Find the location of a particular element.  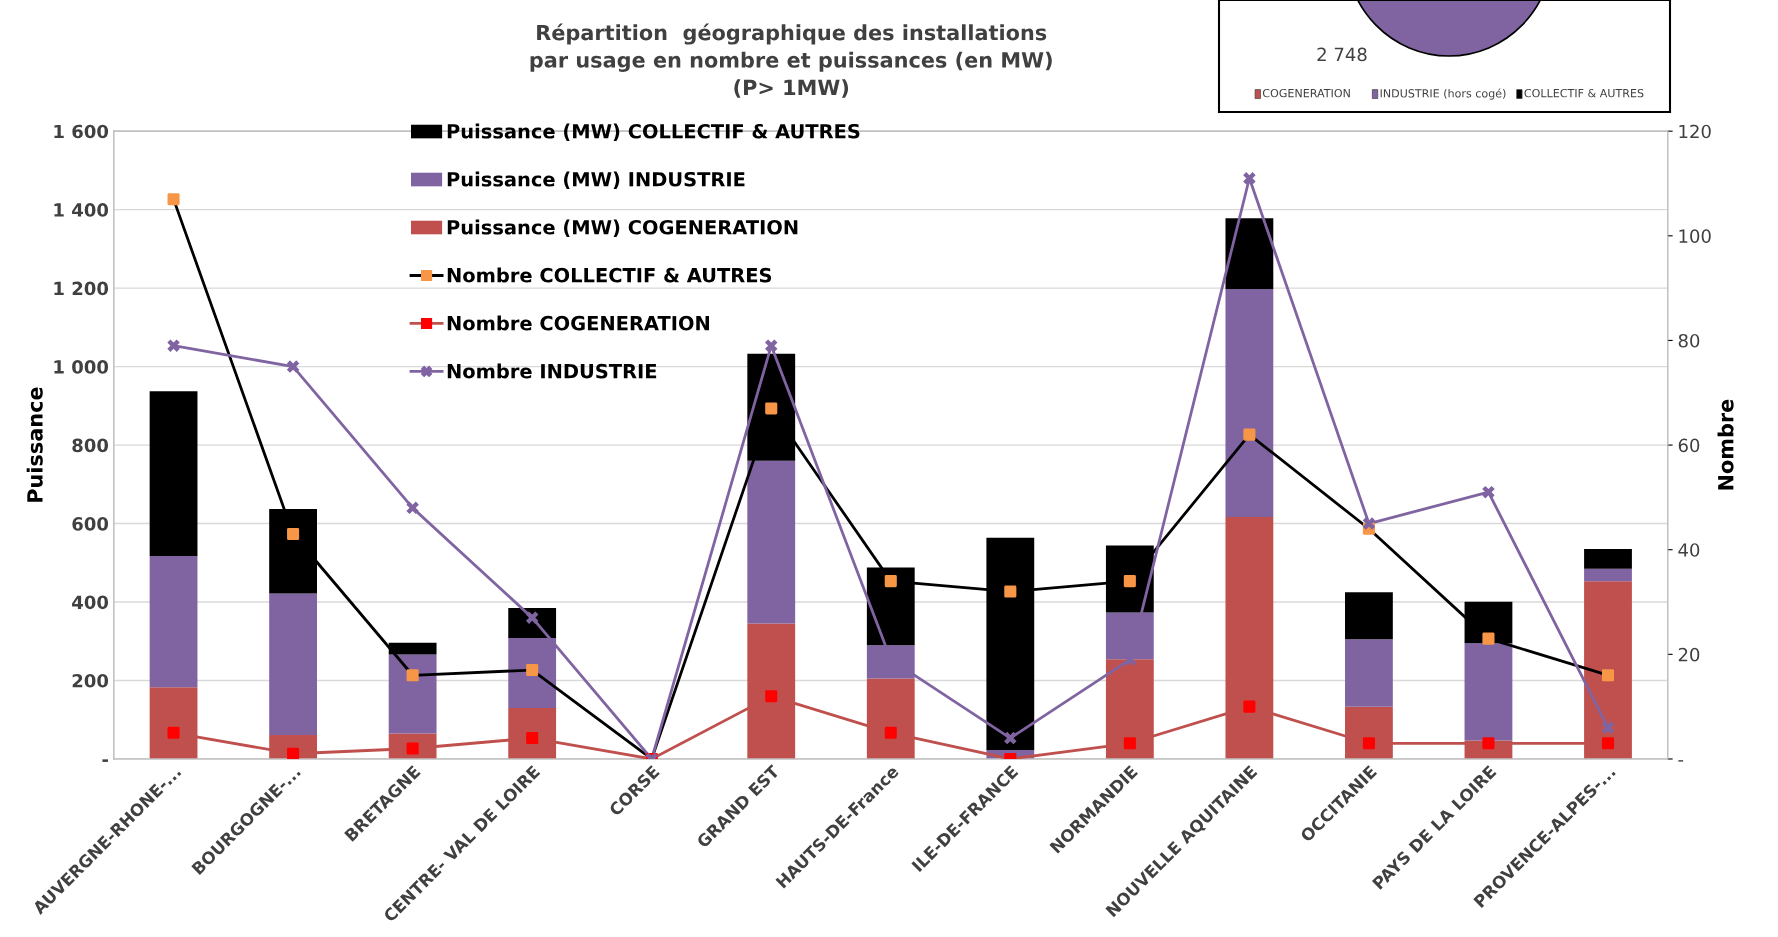

y-axis-title: Puissance is located at coordinates (34, 444).